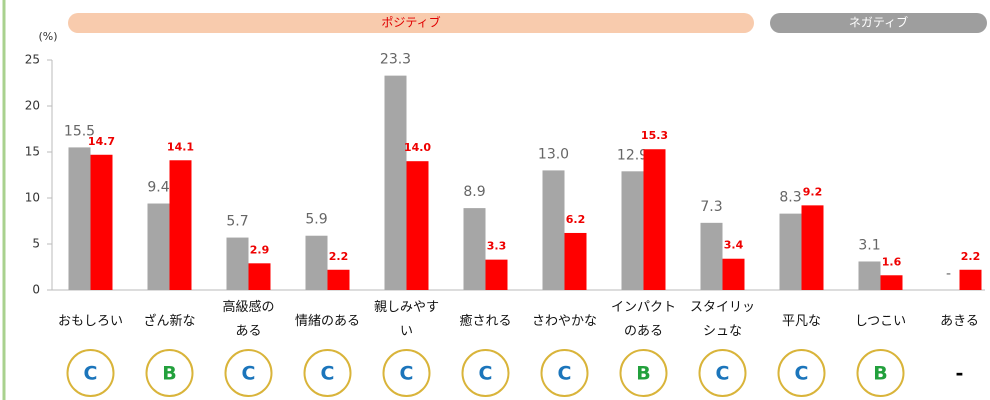 Image resolution: width=990 pixels, height=400 pixels. I want to click on value-label: 14.1, so click(180, 146).